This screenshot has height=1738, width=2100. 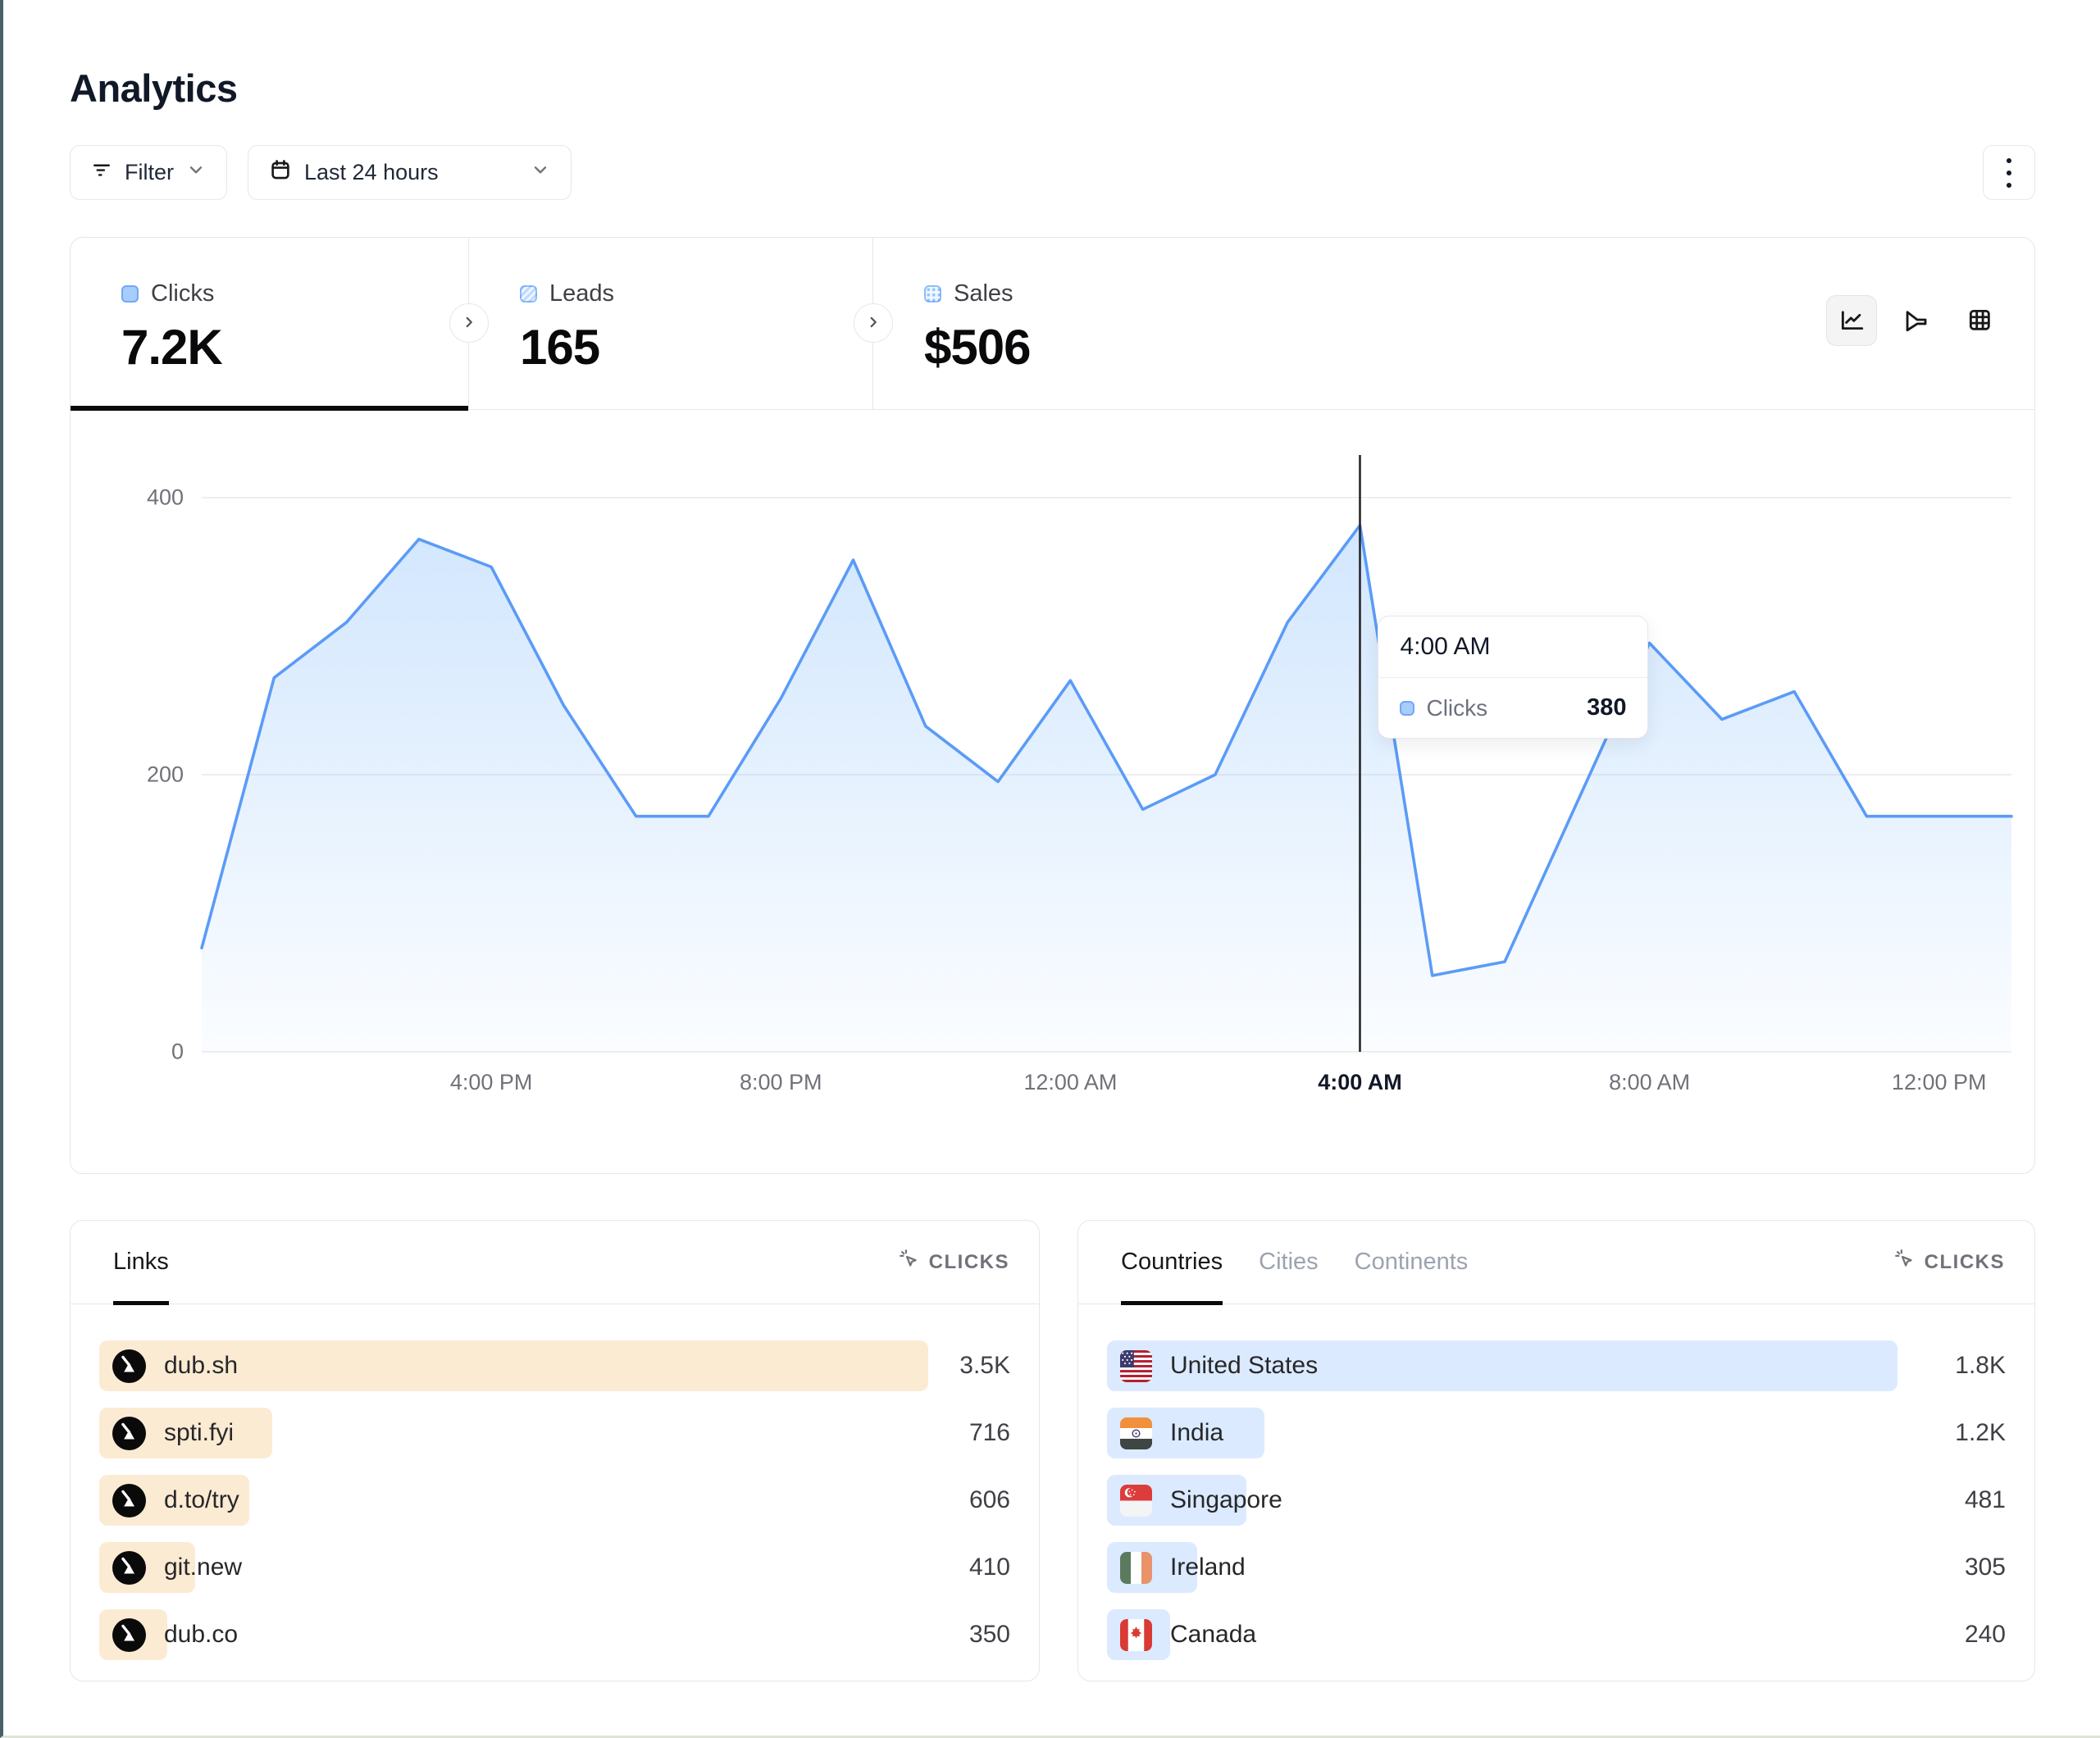 I want to click on countries-card: Countries Cities Continents CLICKS, so click(x=1556, y=1450).